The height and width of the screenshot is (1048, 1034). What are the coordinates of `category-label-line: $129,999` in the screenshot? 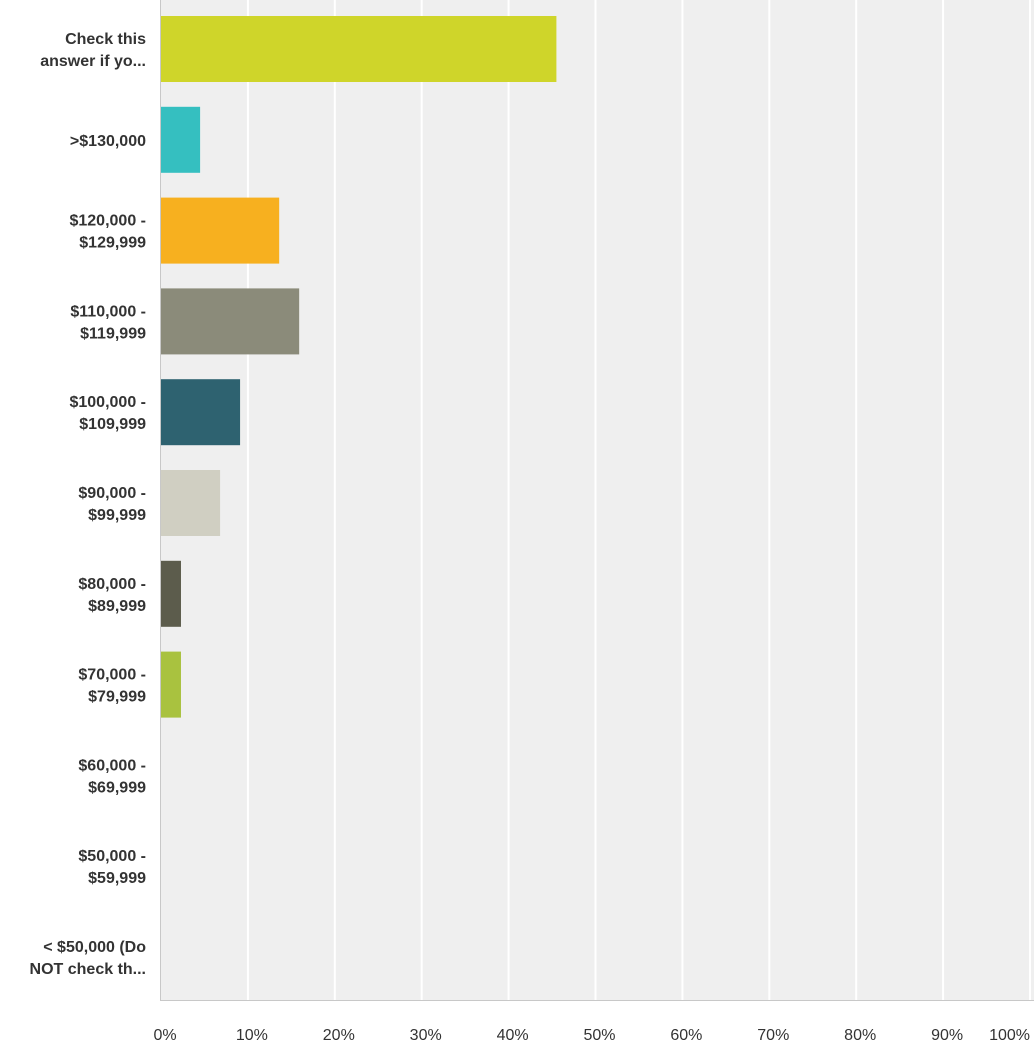 It's located at (112, 243).